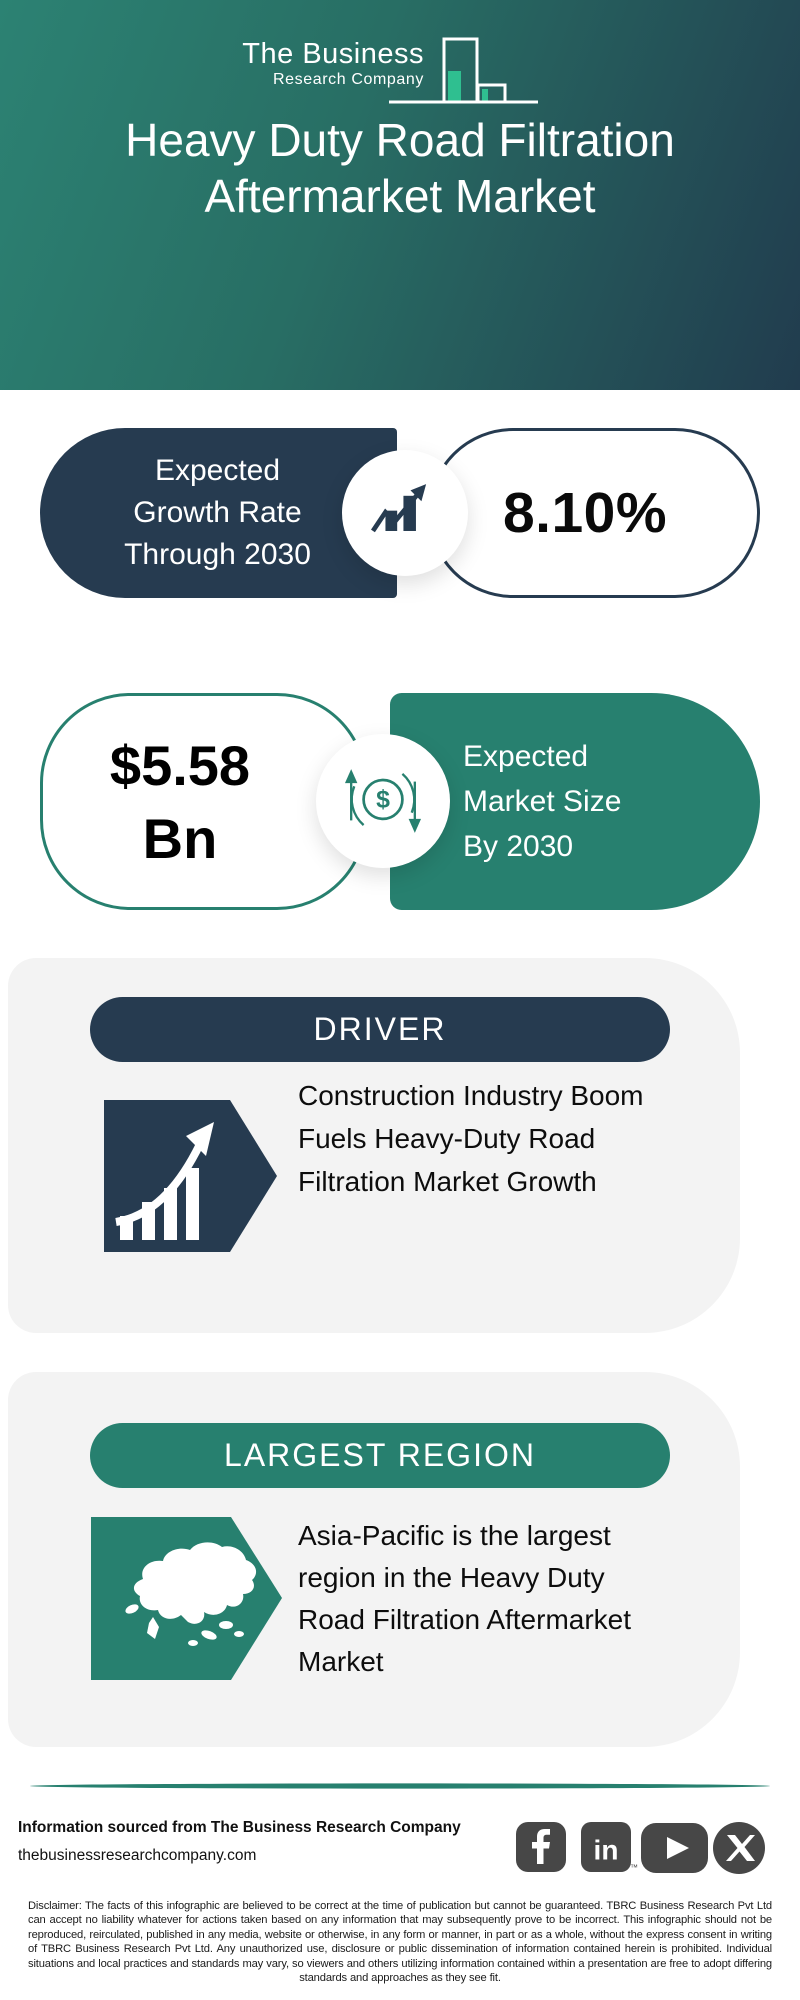 The image size is (800, 2000). Describe the element at coordinates (465, 1619) in the screenshot. I see `region-text-line3: Road Filtration Aftermarket` at that location.